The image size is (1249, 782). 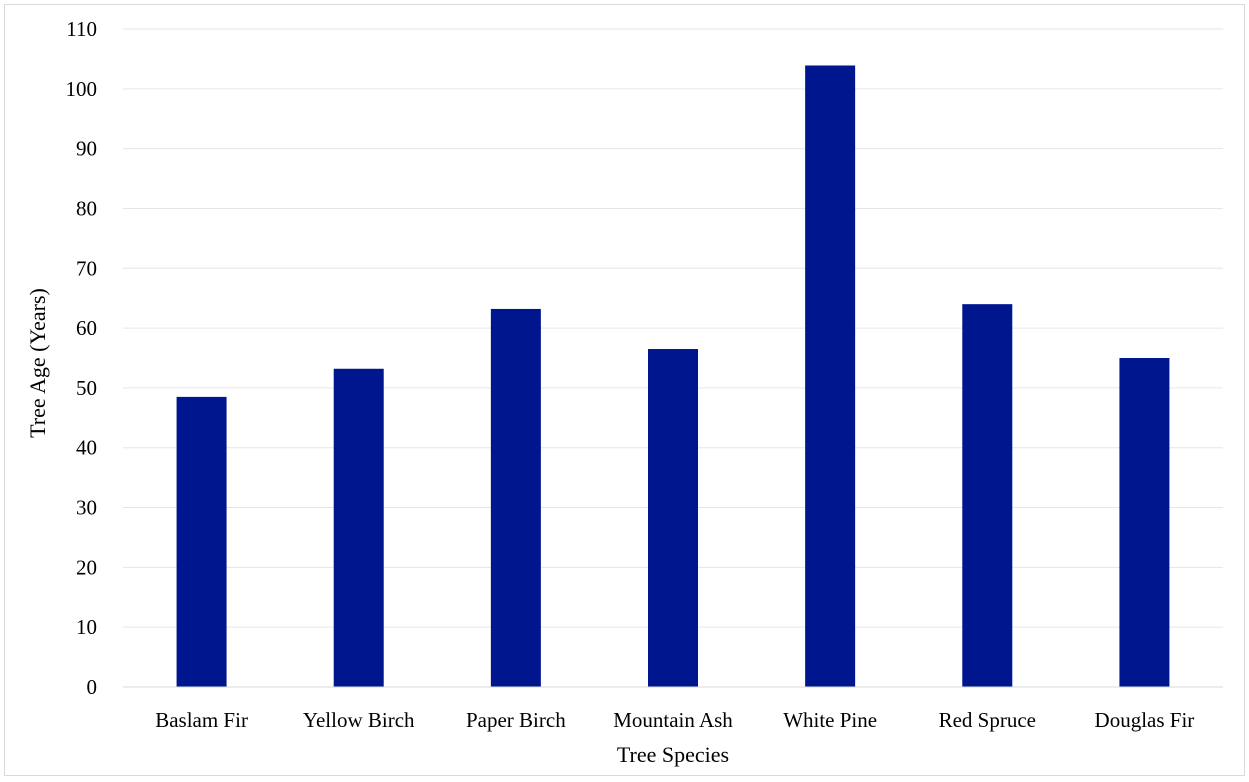 I want to click on bar-douglas-fir, so click(x=1144, y=522).